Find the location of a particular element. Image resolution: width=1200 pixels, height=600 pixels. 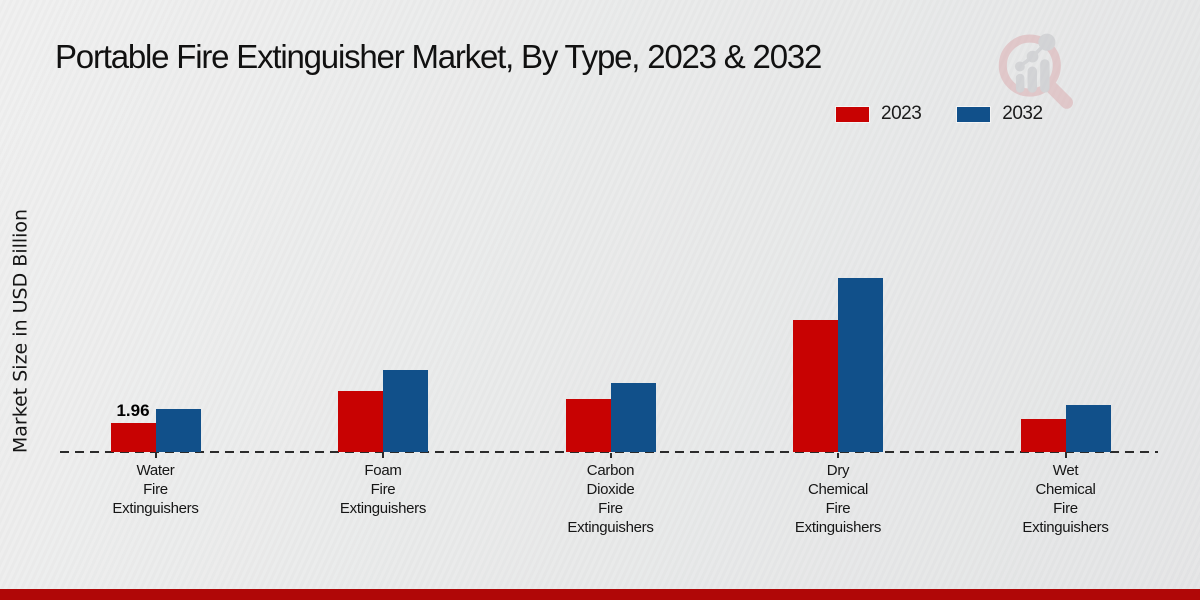

bar-2032-wet-chemical-fire-extinguishers is located at coordinates (1088, 428).